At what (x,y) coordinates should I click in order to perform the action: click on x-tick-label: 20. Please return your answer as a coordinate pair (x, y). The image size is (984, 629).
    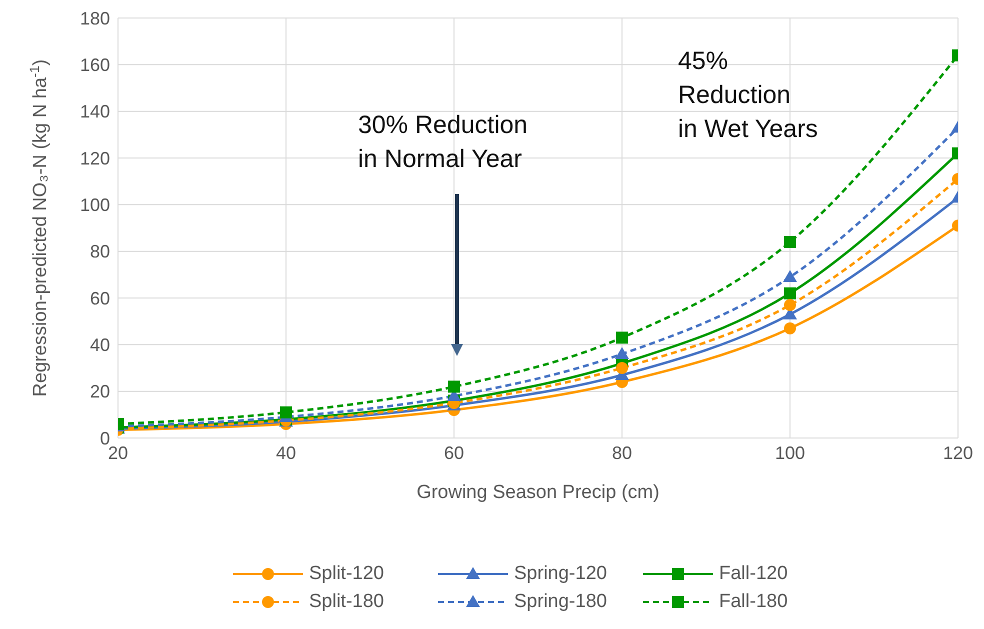
    Looking at the image, I should click on (118, 452).